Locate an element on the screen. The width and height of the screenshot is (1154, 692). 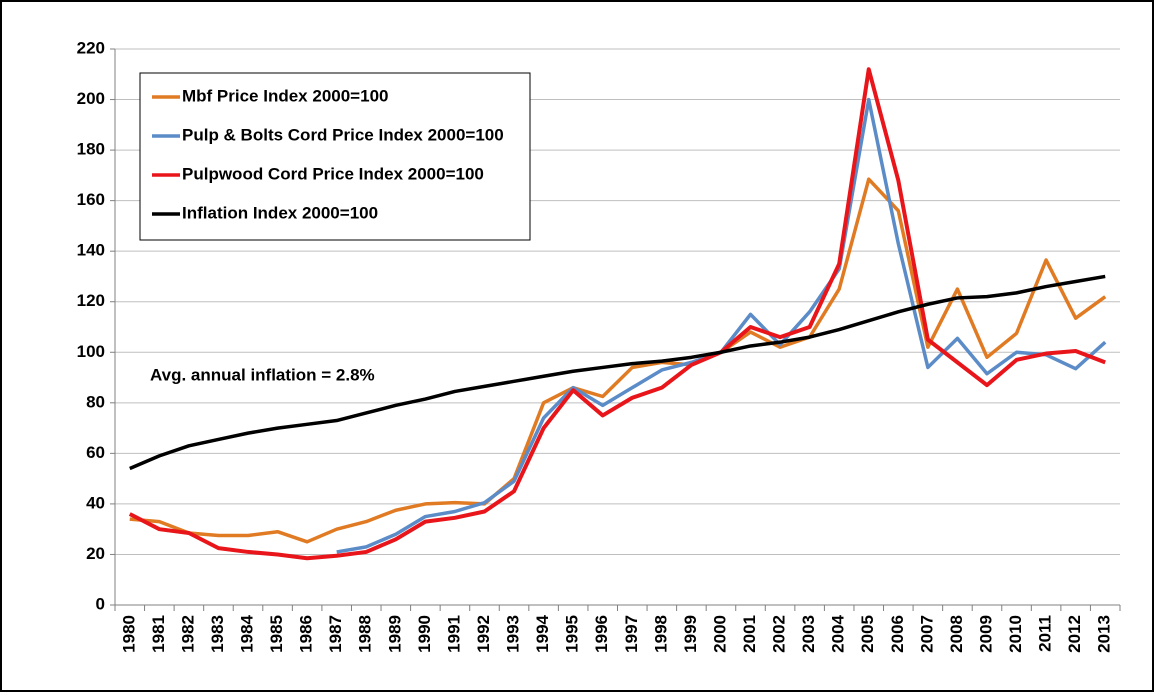
x-tick-label: 1984 is located at coordinates (246, 633).